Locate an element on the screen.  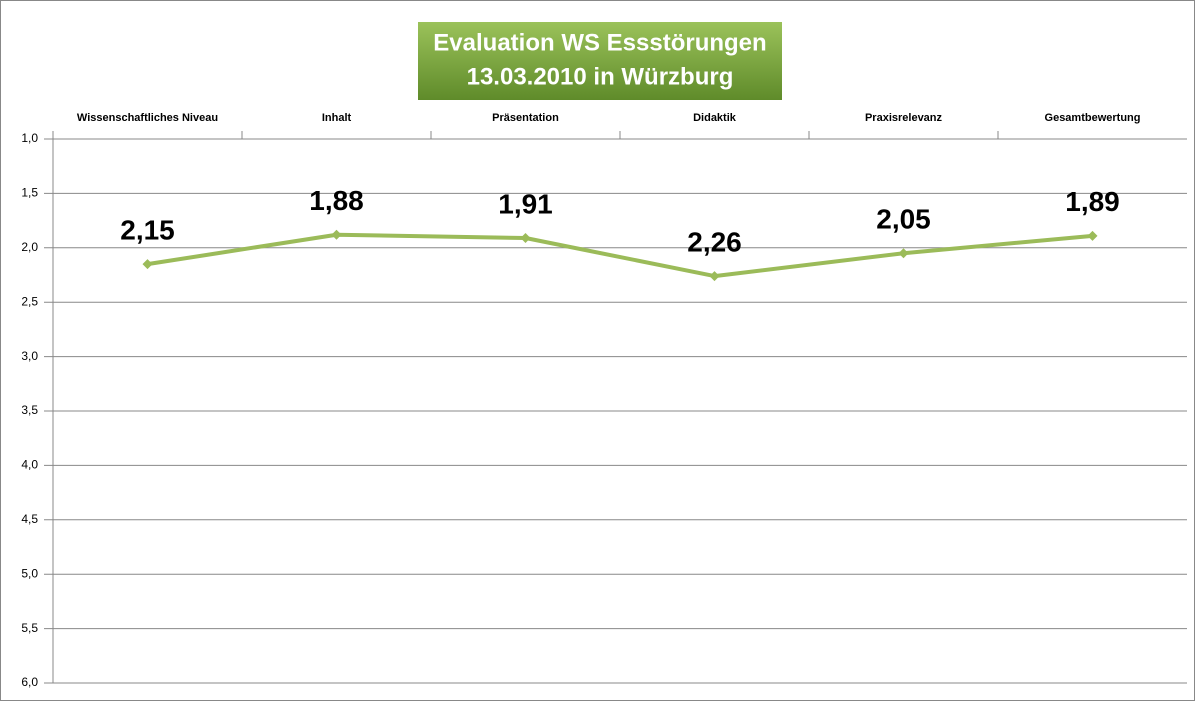
data-label: 1,88 is located at coordinates (336, 200).